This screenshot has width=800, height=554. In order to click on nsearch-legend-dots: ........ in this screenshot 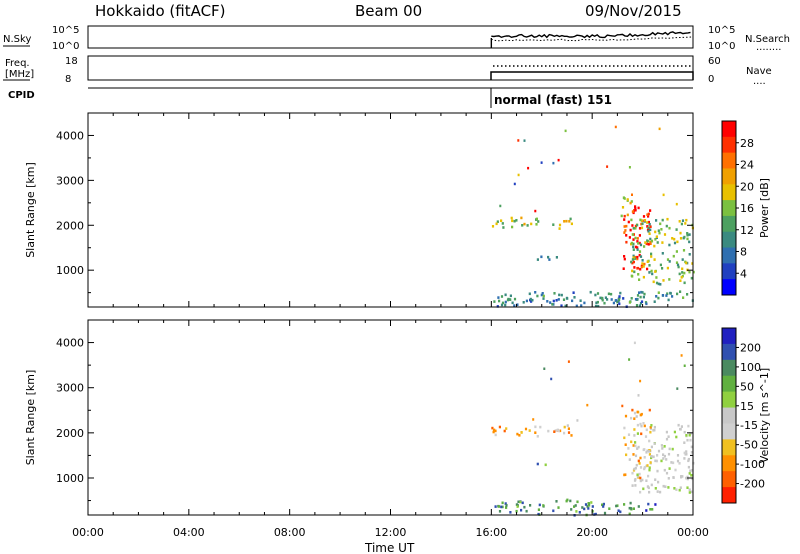, I will do `click(768, 47)`.